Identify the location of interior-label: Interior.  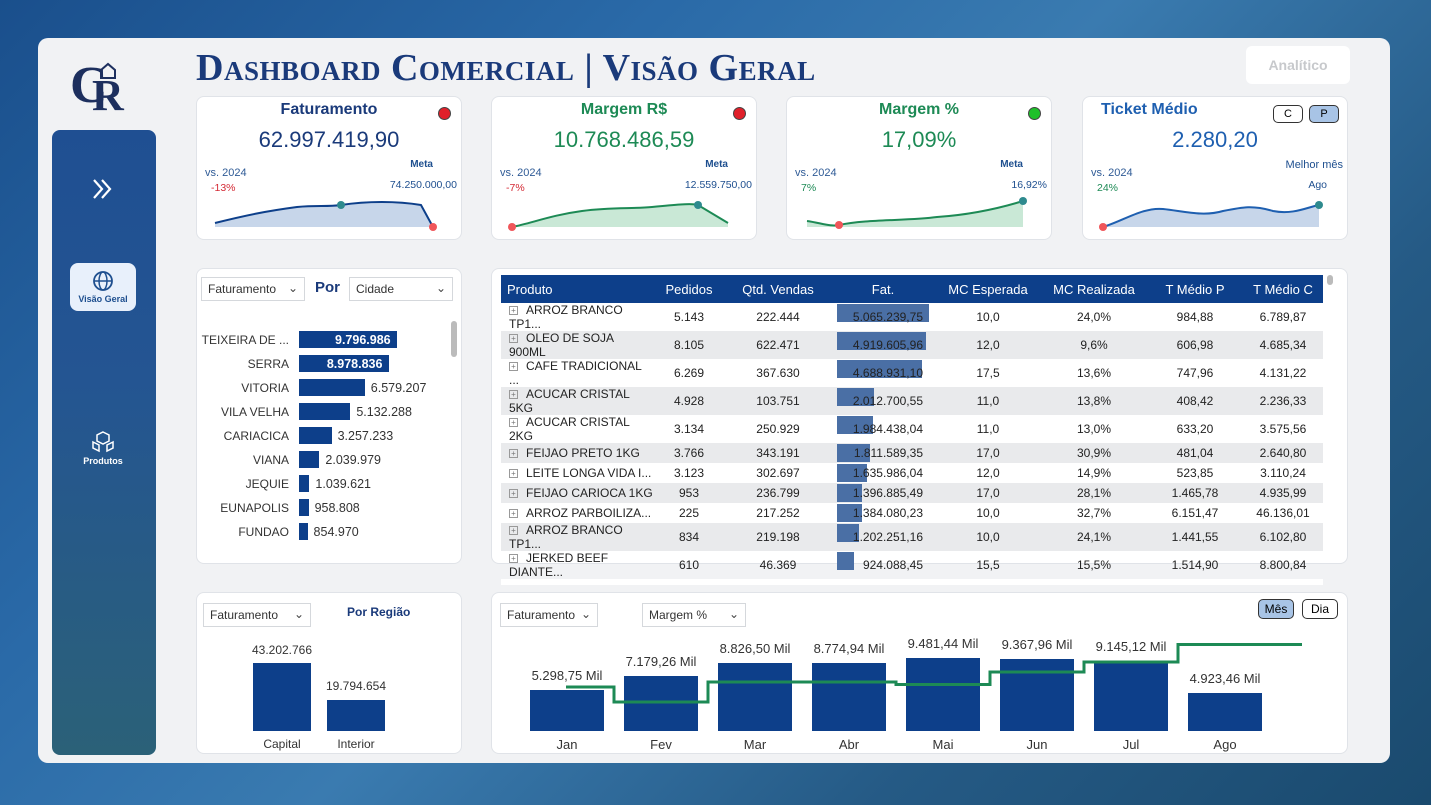
(356, 744).